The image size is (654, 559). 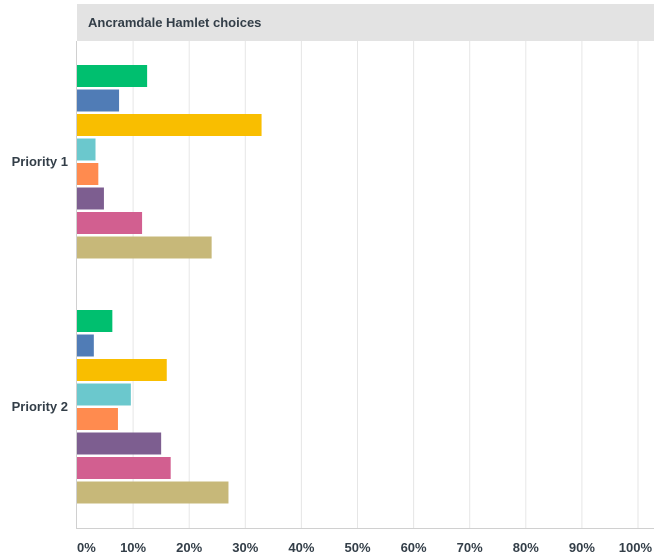 I want to click on category-label-2: Priority 2, so click(x=40, y=406).